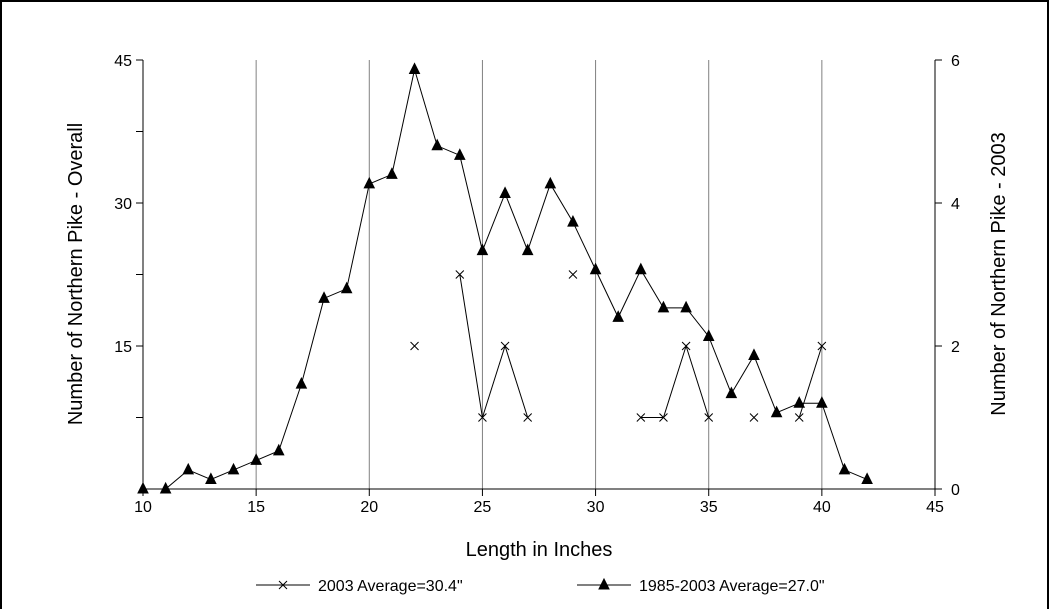 The width and height of the screenshot is (1049, 609). What do you see at coordinates (123, 204) in the screenshot?
I see `y-left-tick-label-30: 30` at bounding box center [123, 204].